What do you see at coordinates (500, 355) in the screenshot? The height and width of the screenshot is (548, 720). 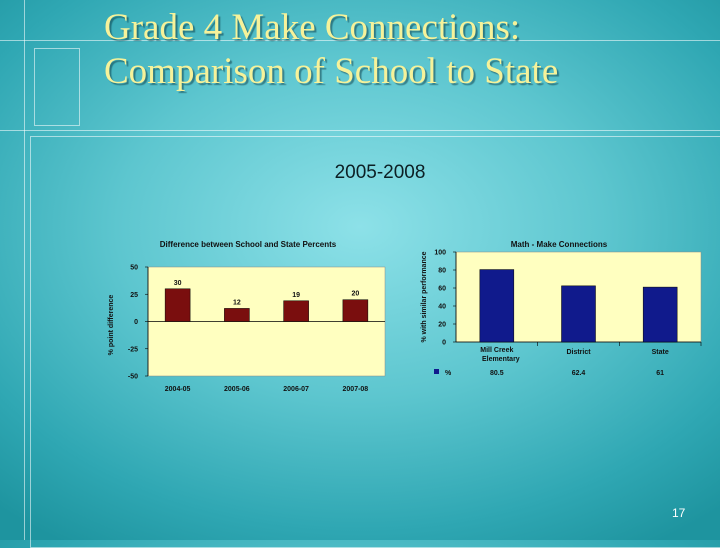 I see `math-chart-category-label: Mill Creek Elementary` at bounding box center [500, 355].